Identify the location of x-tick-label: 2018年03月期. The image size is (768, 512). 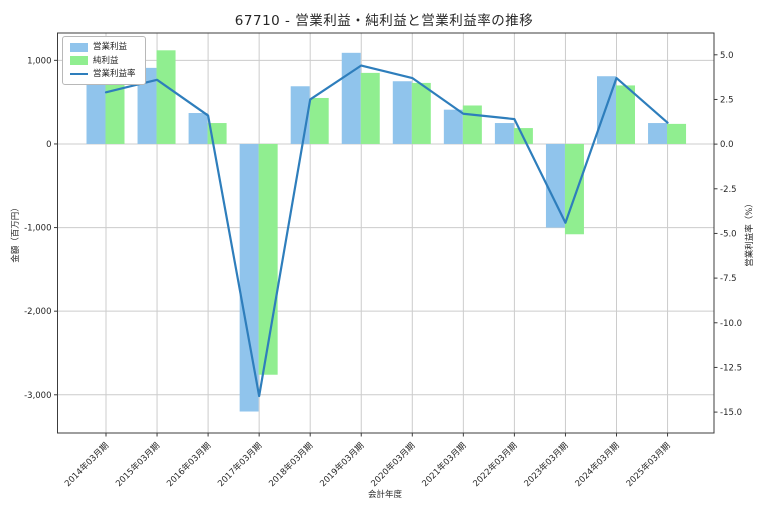
(291, 464).